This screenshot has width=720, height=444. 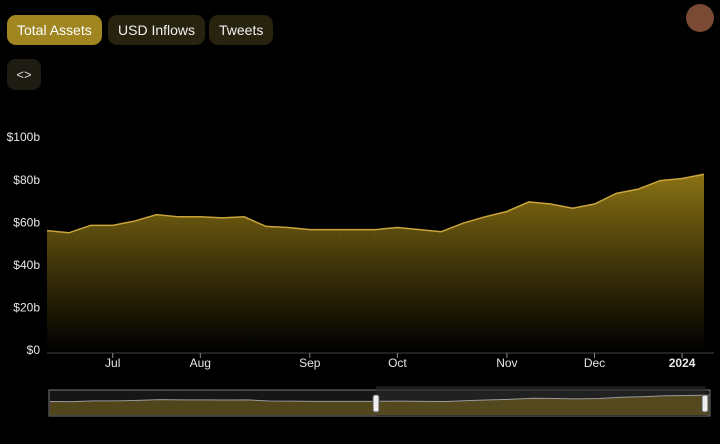 What do you see at coordinates (200, 363) in the screenshot?
I see `x-tick-label: Aug` at bounding box center [200, 363].